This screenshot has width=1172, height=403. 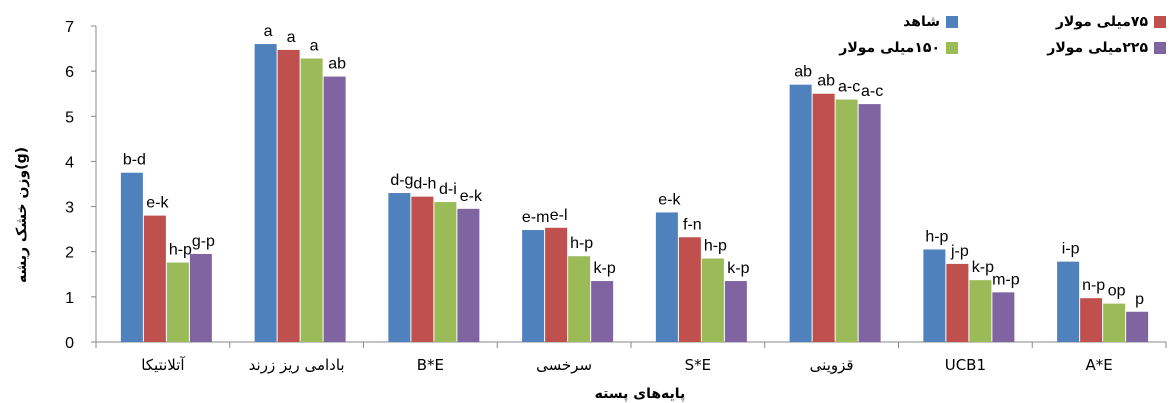 What do you see at coordinates (69, 343) in the screenshot?
I see `y-tick-label: 0` at bounding box center [69, 343].